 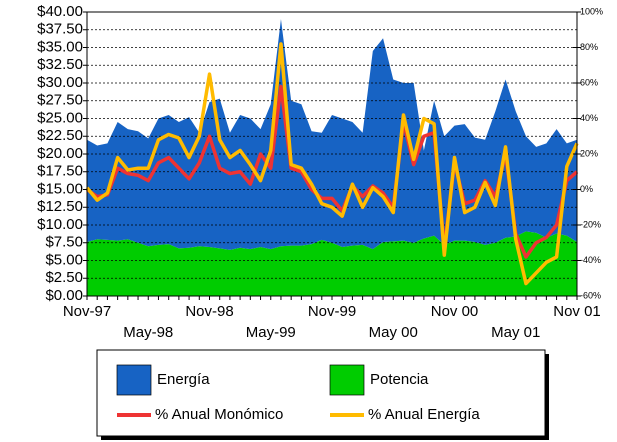 I want to click on legend-label: Energía, so click(x=183, y=379).